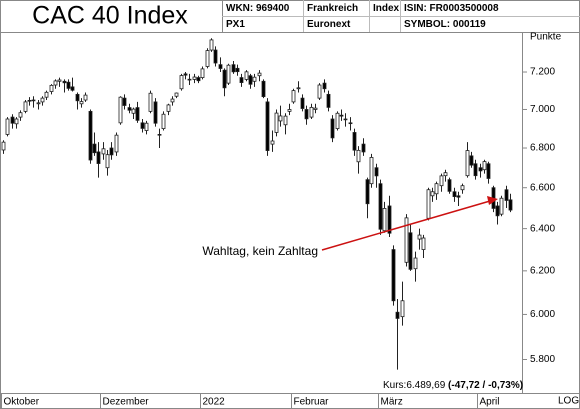 This screenshot has width=580, height=409. Describe the element at coordinates (406, 225) in the screenshot. I see `annotation-arrow` at that location.